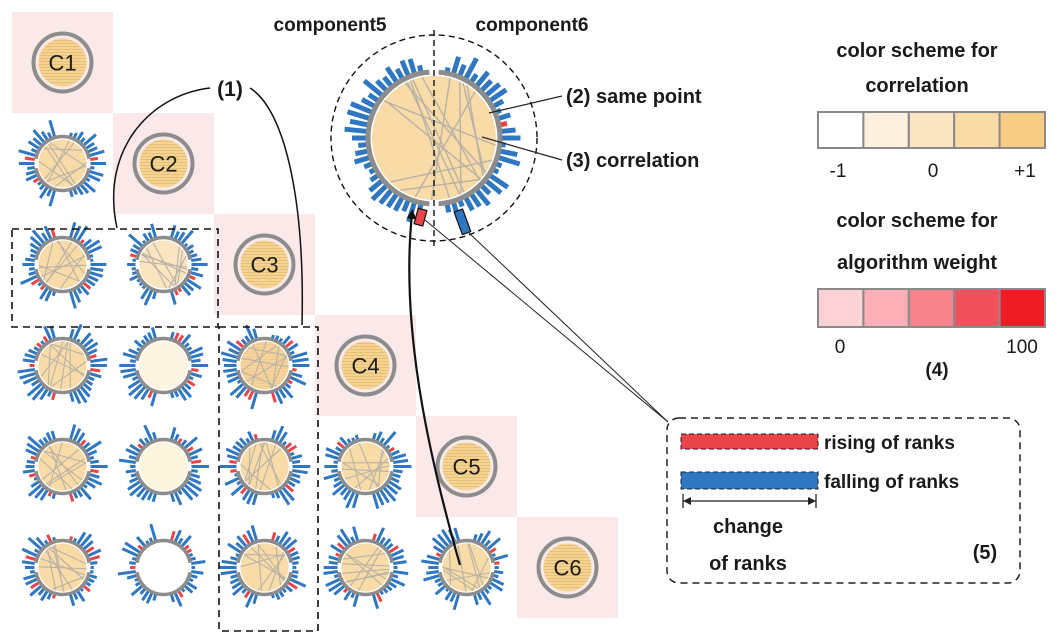 The width and height of the screenshot is (1057, 644). What do you see at coordinates (891, 482) in the screenshot?
I see `falling-rank-label: falling of ranks` at bounding box center [891, 482].